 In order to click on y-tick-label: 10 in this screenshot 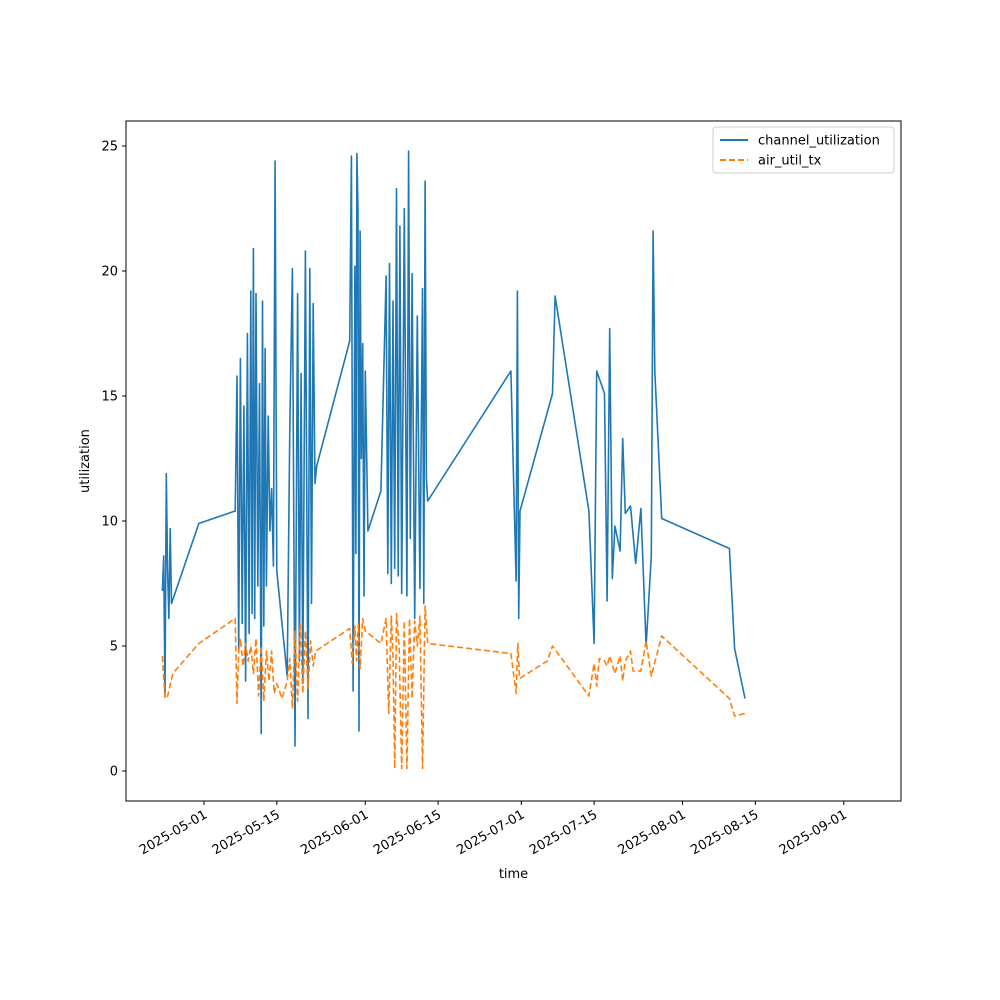, I will do `click(109, 522)`.